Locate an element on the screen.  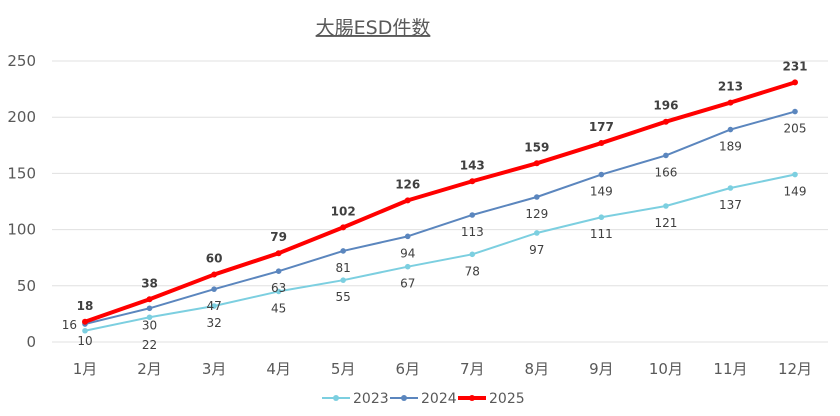
y-tick-label: 200 is located at coordinates (21, 117).